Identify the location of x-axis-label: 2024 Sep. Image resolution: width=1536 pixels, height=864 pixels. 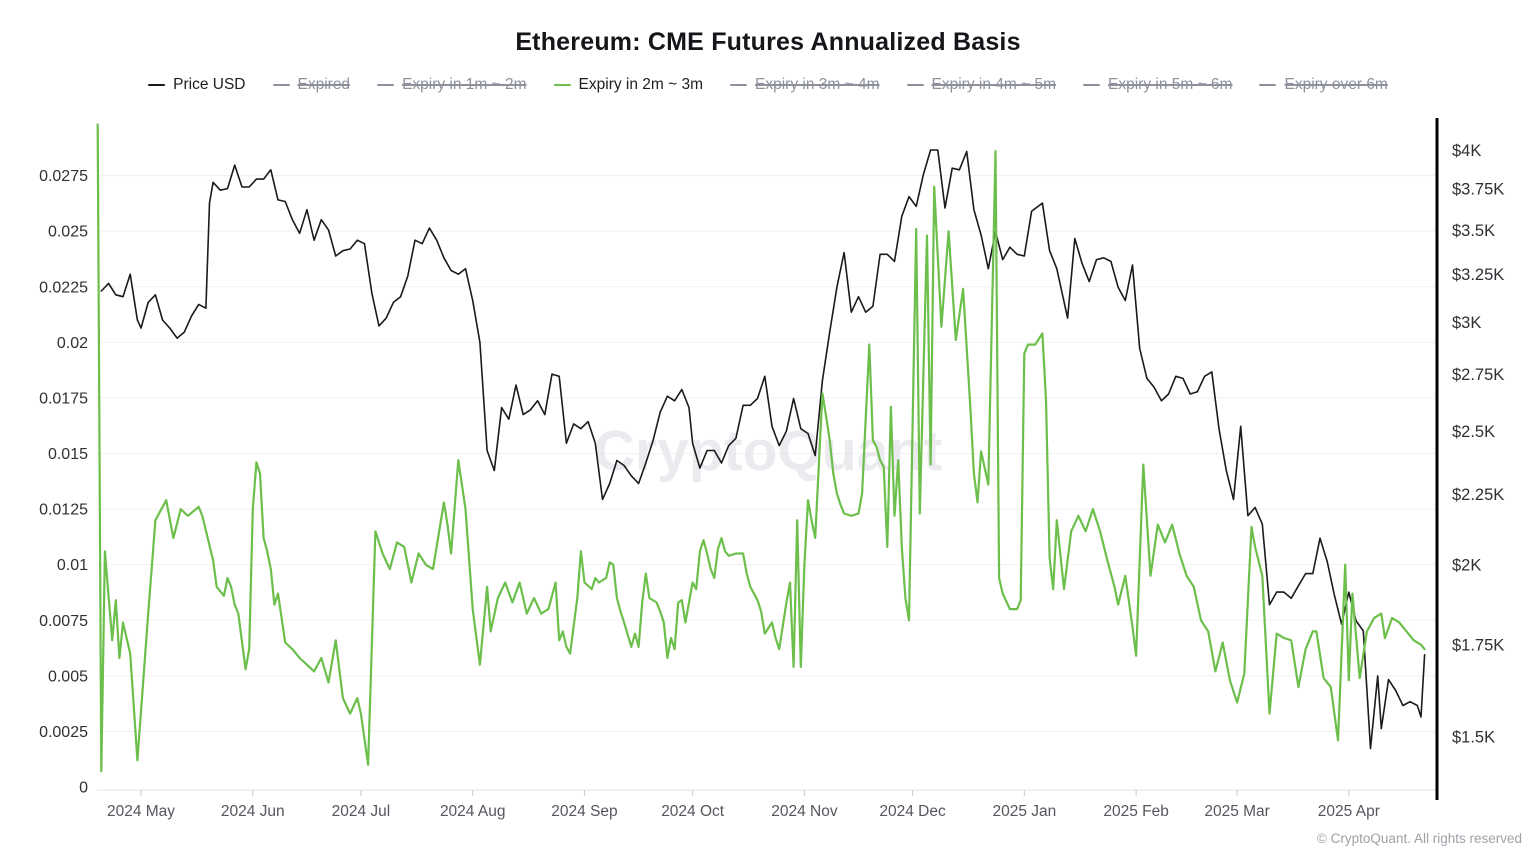
(584, 811).